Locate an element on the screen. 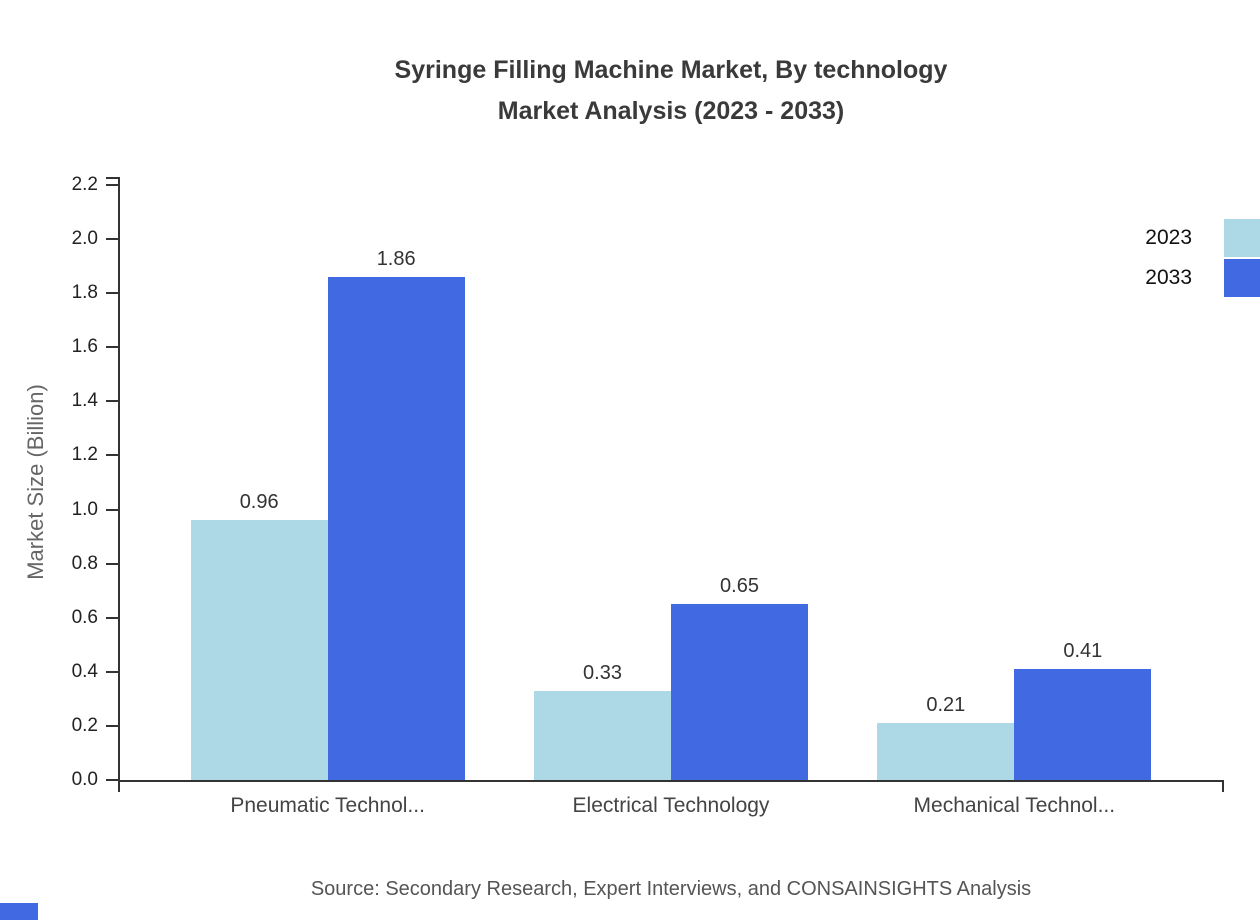 This screenshot has width=1260, height=920. legend-label: 2023 is located at coordinates (1168, 237).